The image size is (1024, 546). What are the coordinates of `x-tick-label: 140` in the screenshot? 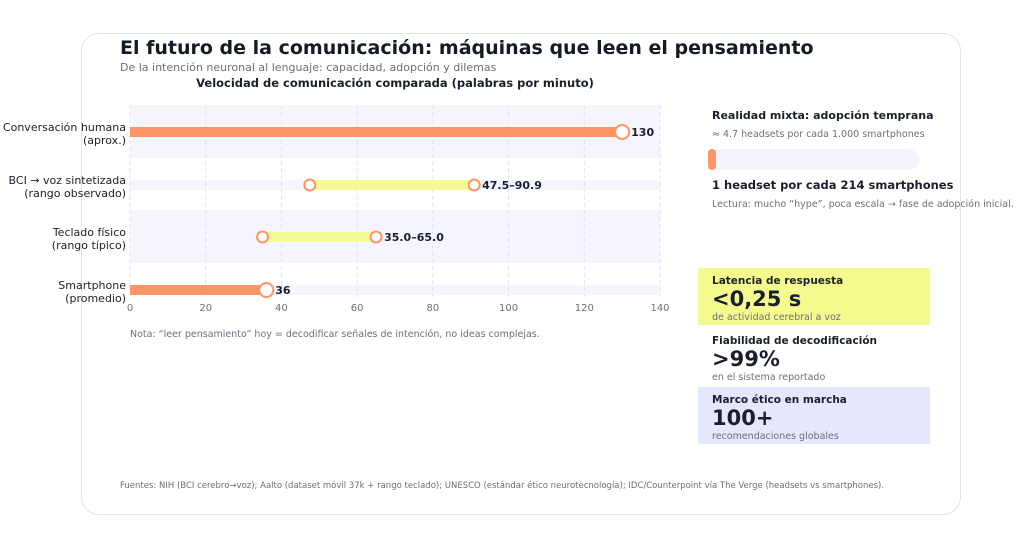 It's located at (659, 308).